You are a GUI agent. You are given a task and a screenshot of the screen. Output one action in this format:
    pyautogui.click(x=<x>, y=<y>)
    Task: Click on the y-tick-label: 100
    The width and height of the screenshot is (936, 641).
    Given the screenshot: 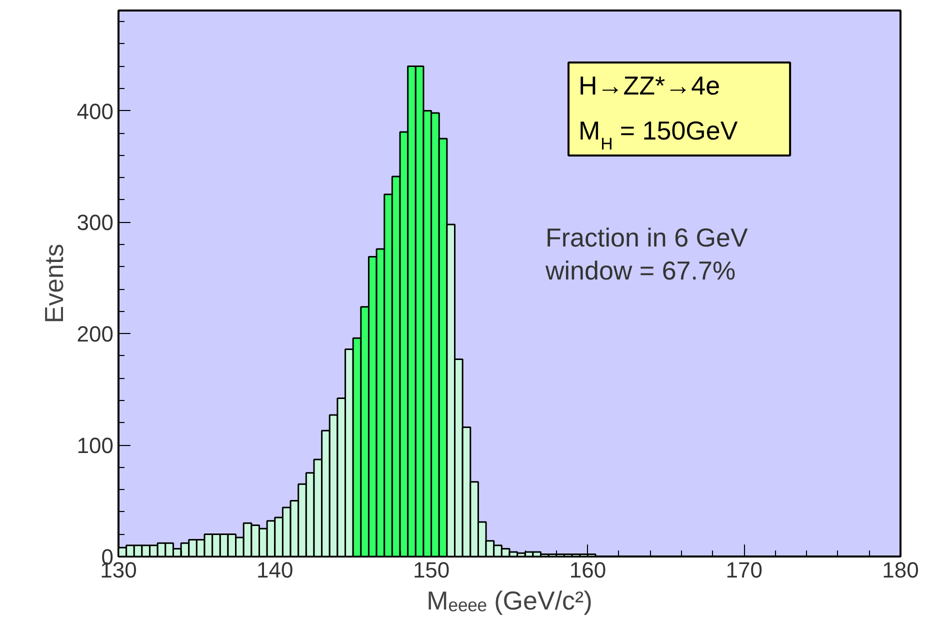 What is the action you would take?
    pyautogui.click(x=95, y=445)
    